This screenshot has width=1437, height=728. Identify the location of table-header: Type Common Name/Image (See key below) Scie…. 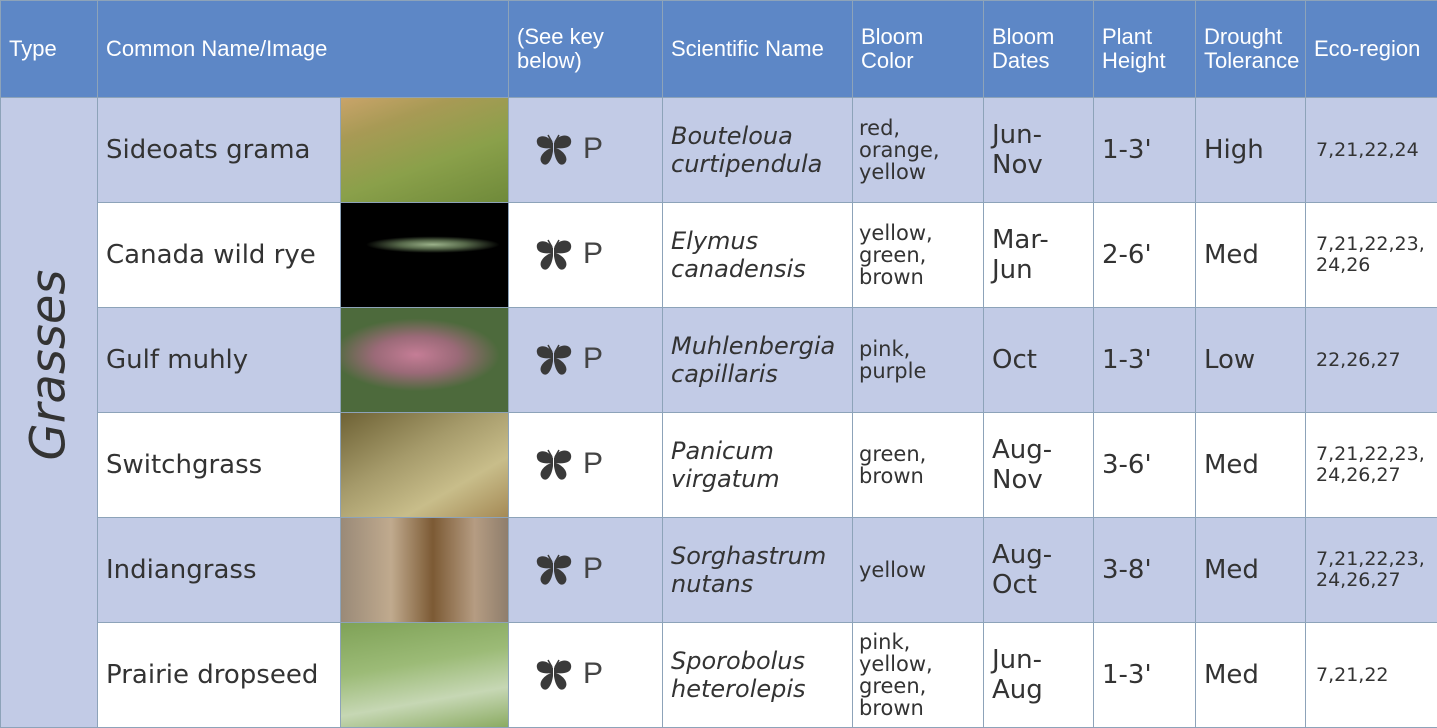
(718, 49).